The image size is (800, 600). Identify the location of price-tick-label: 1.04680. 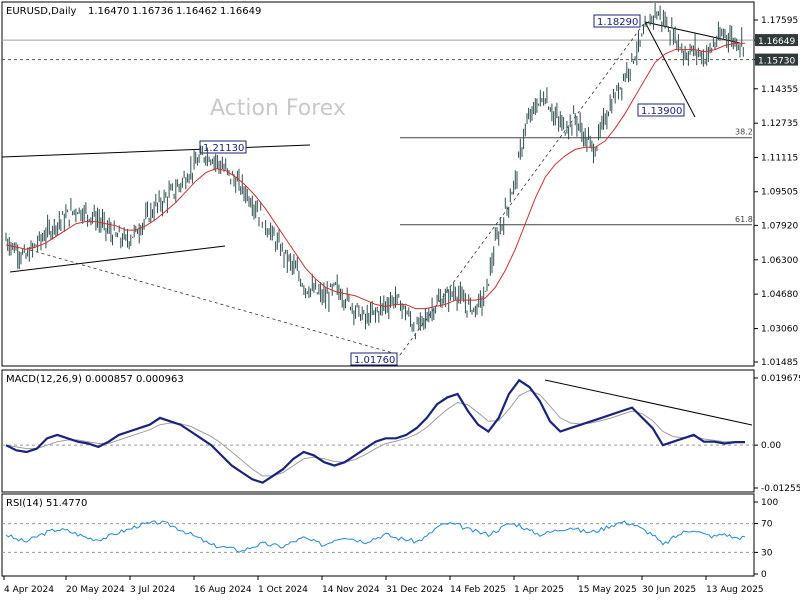
(779, 295).